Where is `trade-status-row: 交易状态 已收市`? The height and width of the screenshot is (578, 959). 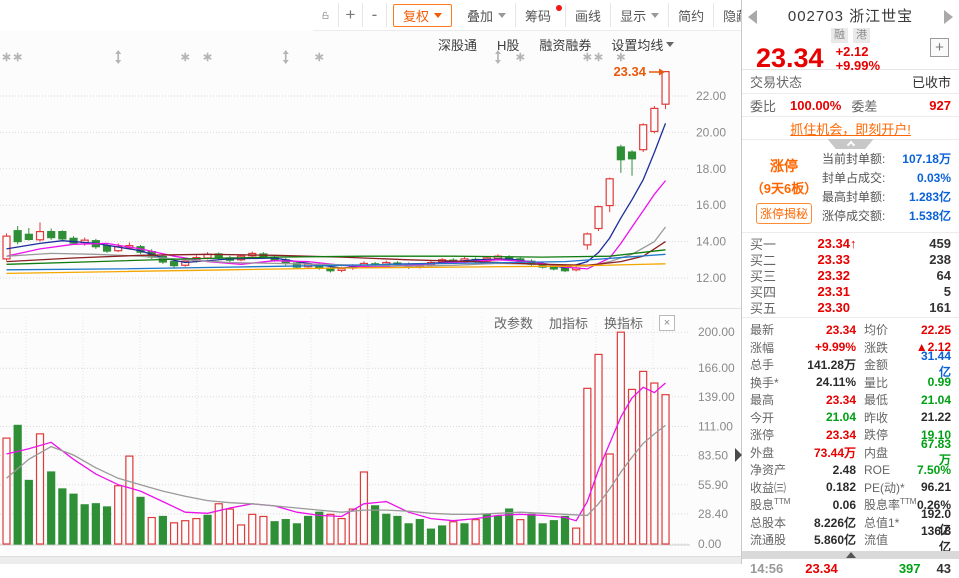
trade-status-row: 交易状态 已收市 is located at coordinates (850, 82).